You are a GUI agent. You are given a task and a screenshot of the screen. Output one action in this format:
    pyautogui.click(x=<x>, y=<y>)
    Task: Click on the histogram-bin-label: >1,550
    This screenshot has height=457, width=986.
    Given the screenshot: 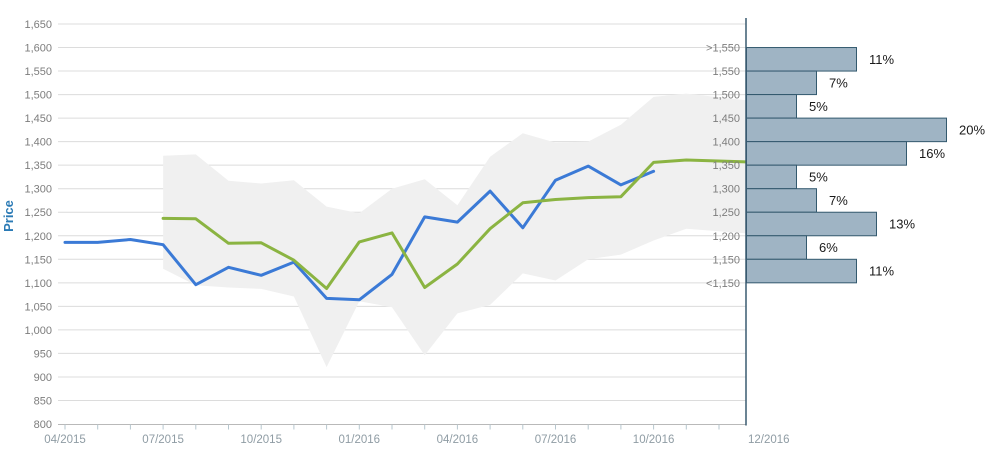 What is the action you would take?
    pyautogui.click(x=723, y=49)
    